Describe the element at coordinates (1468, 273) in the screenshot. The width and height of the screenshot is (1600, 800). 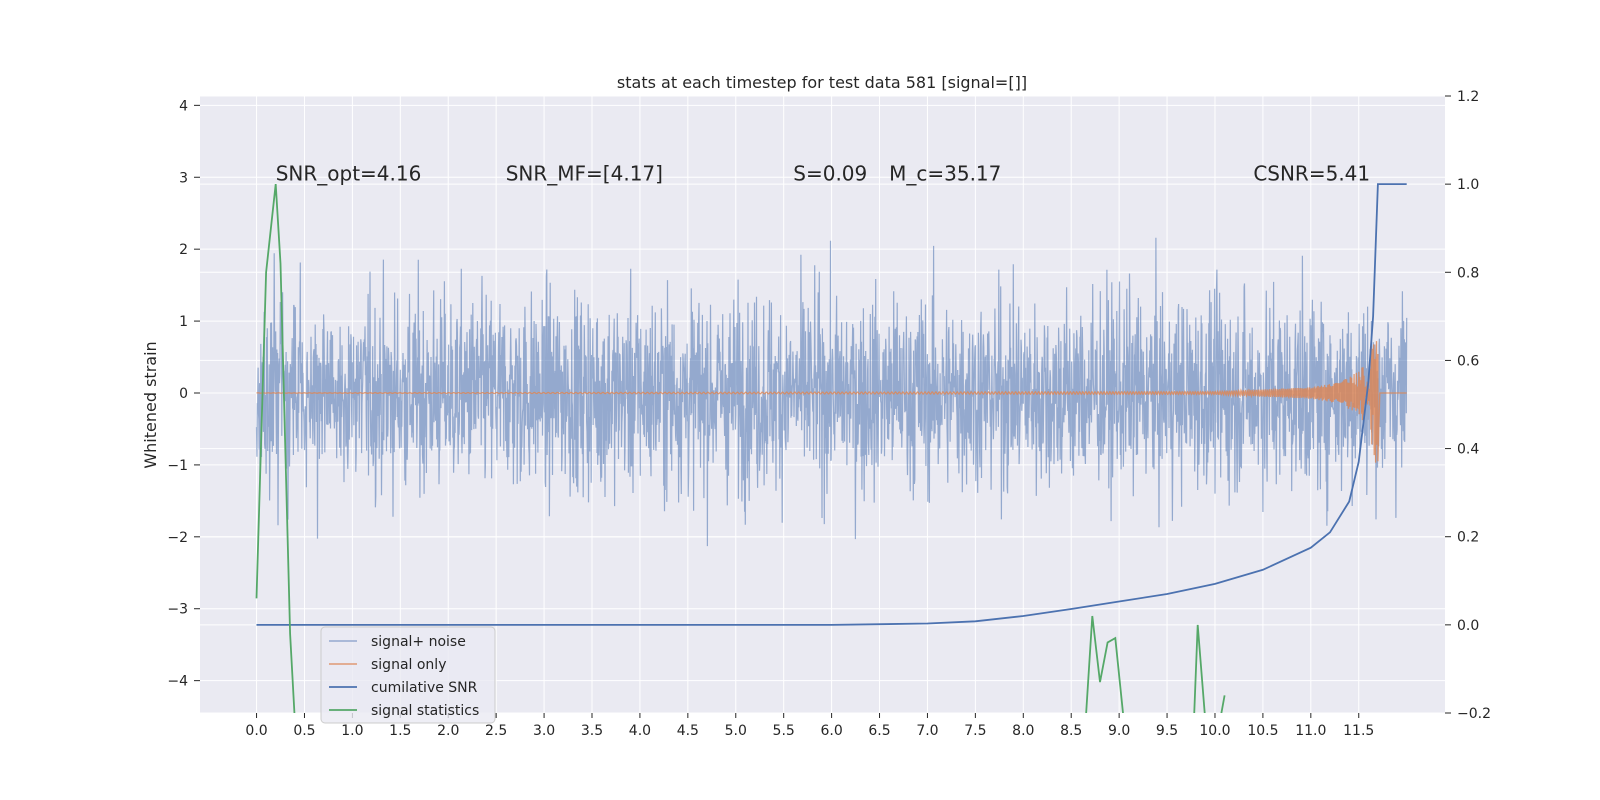
I see `y2-tick-label: 0.8` at that location.